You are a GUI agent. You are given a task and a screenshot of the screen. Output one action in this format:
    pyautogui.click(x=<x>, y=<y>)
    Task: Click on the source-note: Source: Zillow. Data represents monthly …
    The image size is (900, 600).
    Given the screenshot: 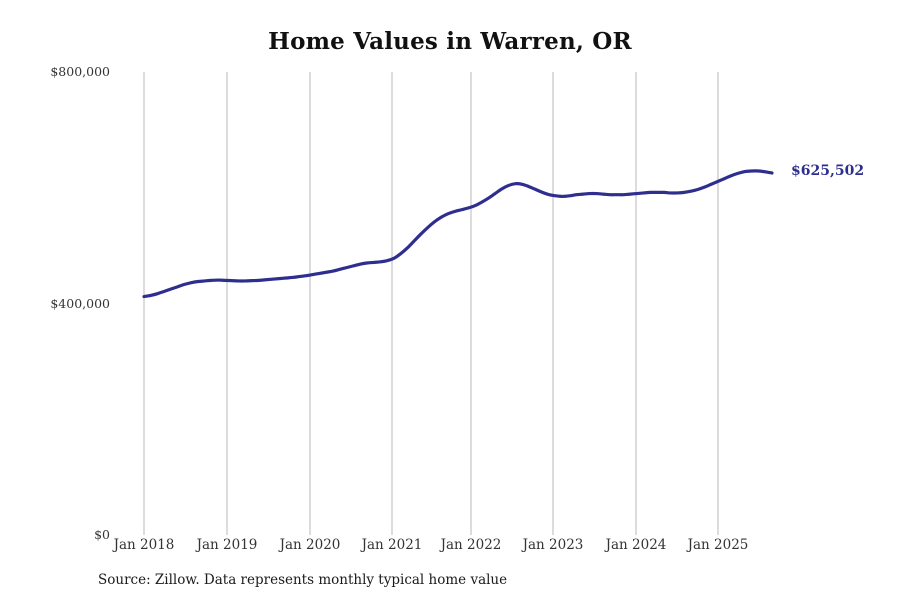 What is the action you would take?
    pyautogui.click(x=303, y=580)
    